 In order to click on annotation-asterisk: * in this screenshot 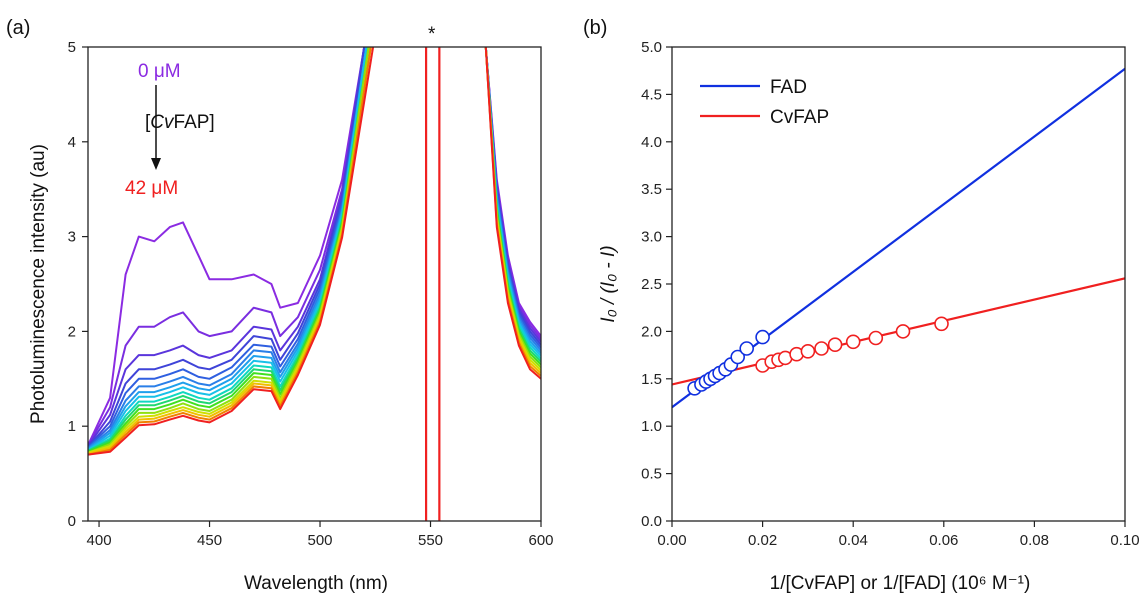, I will do `click(432, 34)`.